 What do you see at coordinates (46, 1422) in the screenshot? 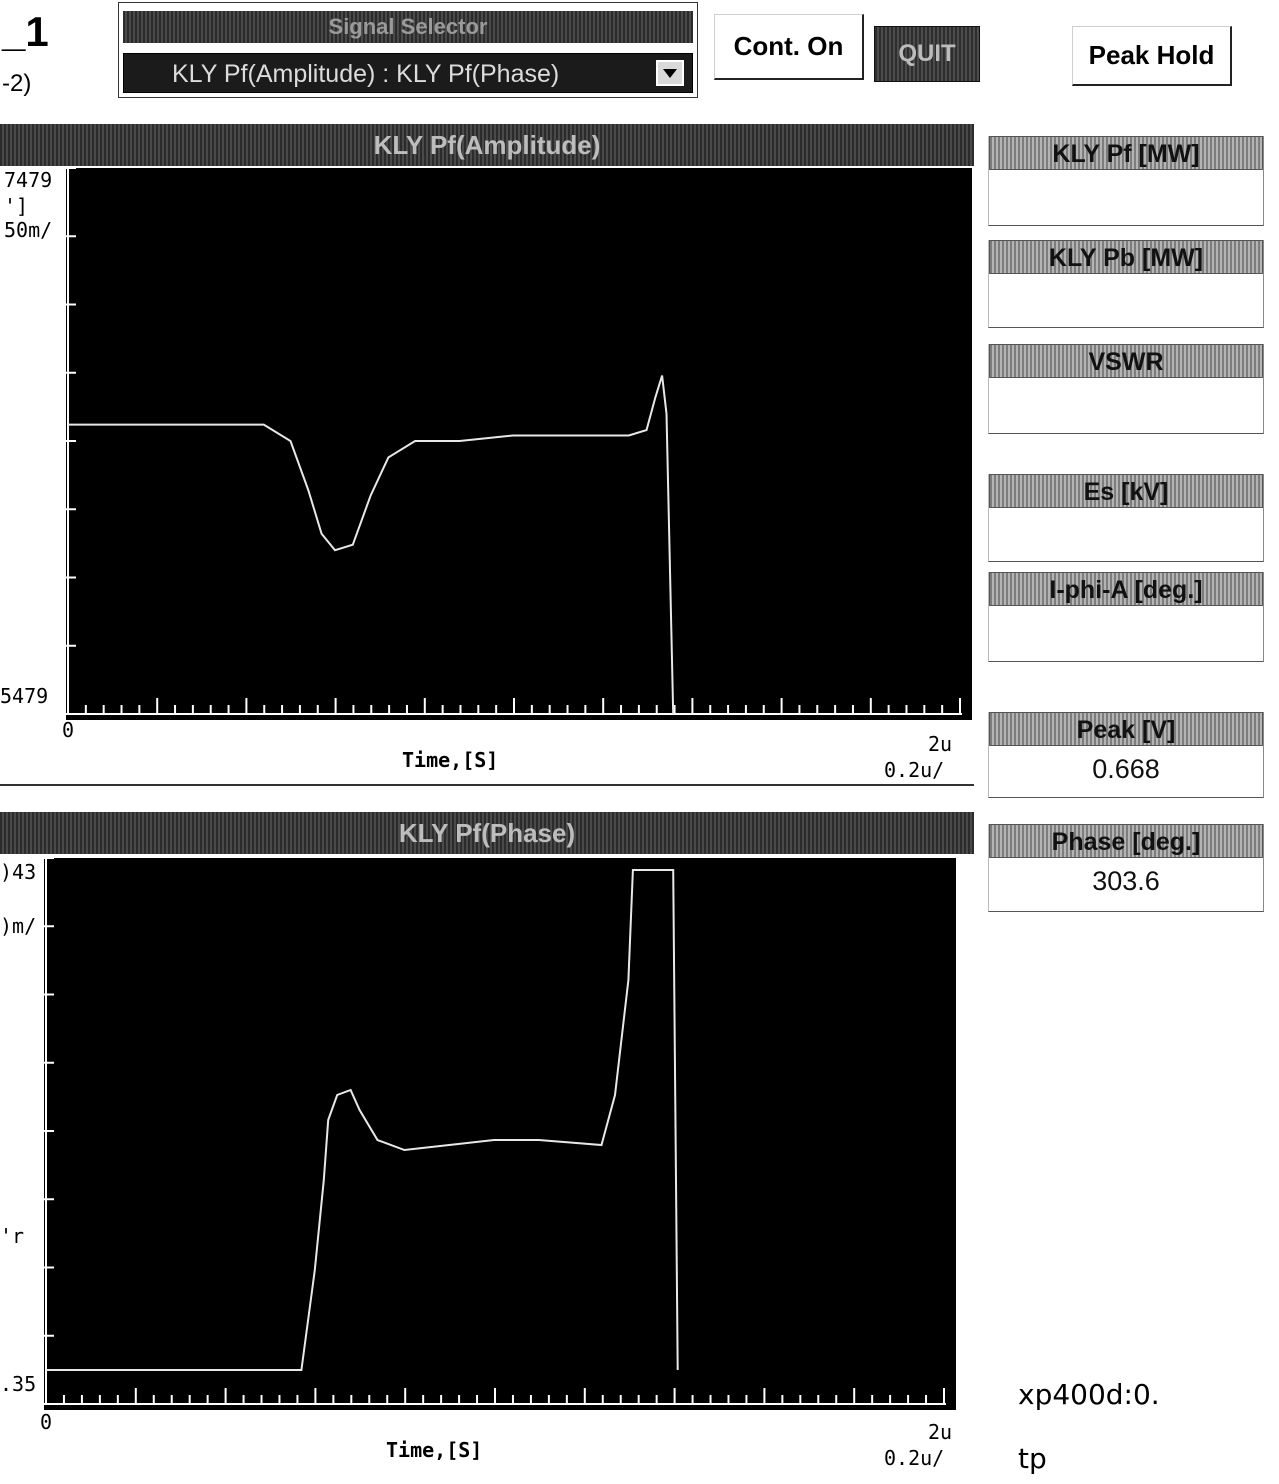
I see `phase-x-start-label: 0` at bounding box center [46, 1422].